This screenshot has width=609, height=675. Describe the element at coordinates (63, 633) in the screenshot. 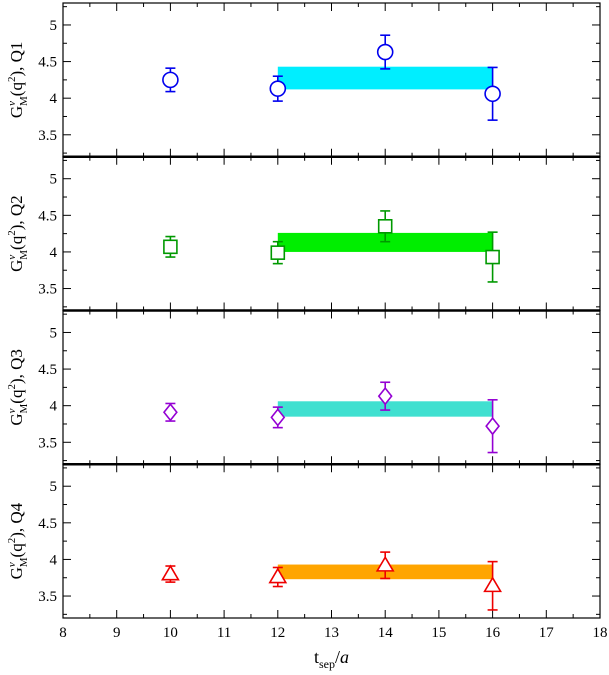

I see `x-tick-label: 8` at that location.